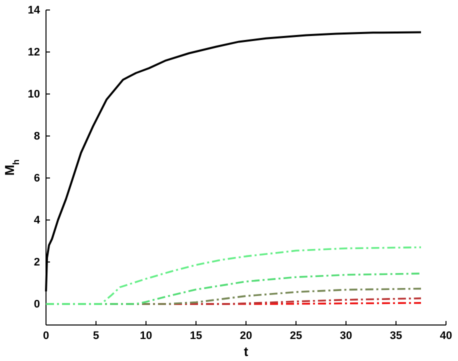 The image size is (458, 361). Describe the element at coordinates (37, 262) in the screenshot. I see `y-tick-label: 2` at that location.